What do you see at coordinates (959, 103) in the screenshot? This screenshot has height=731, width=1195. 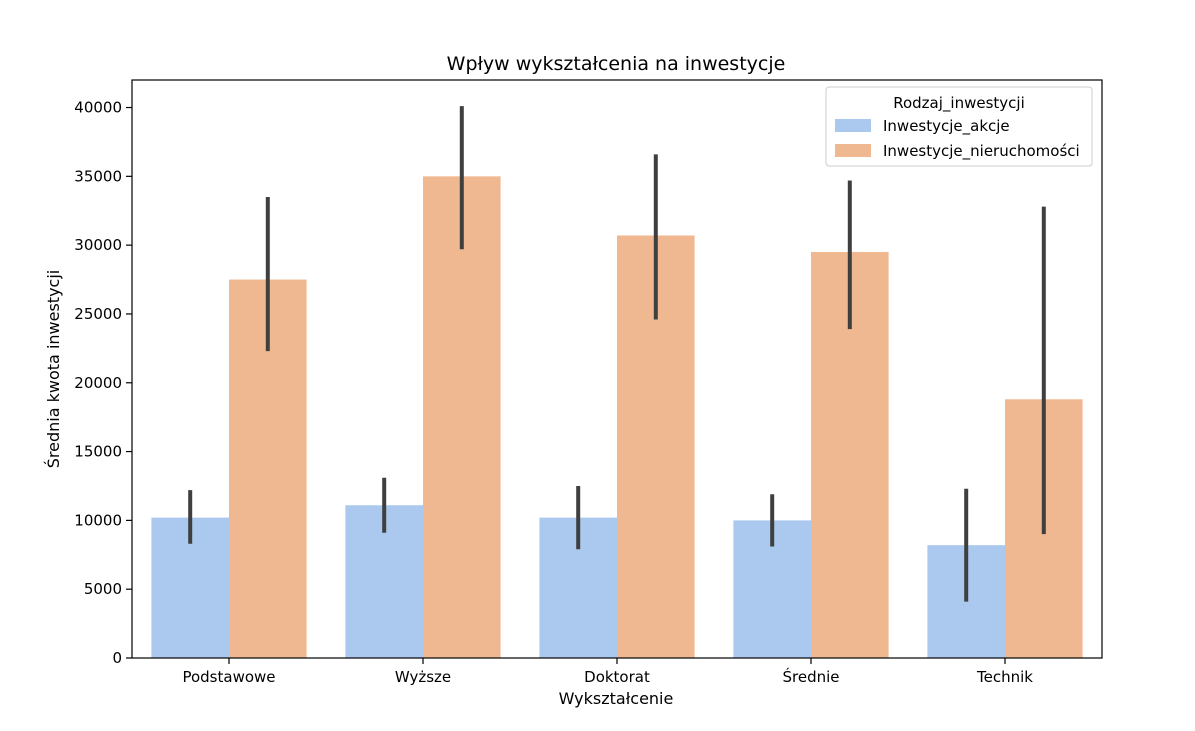 I see `legend-title: Rodzaj_inwestycji` at bounding box center [959, 103].